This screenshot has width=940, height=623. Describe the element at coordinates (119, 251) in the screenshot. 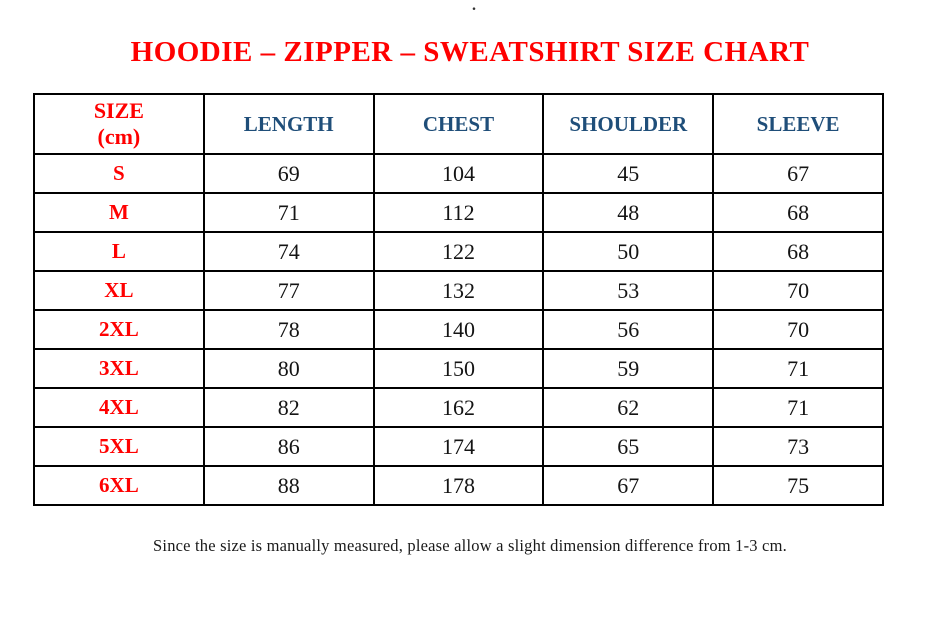

I see `size-label-cell: L` at that location.